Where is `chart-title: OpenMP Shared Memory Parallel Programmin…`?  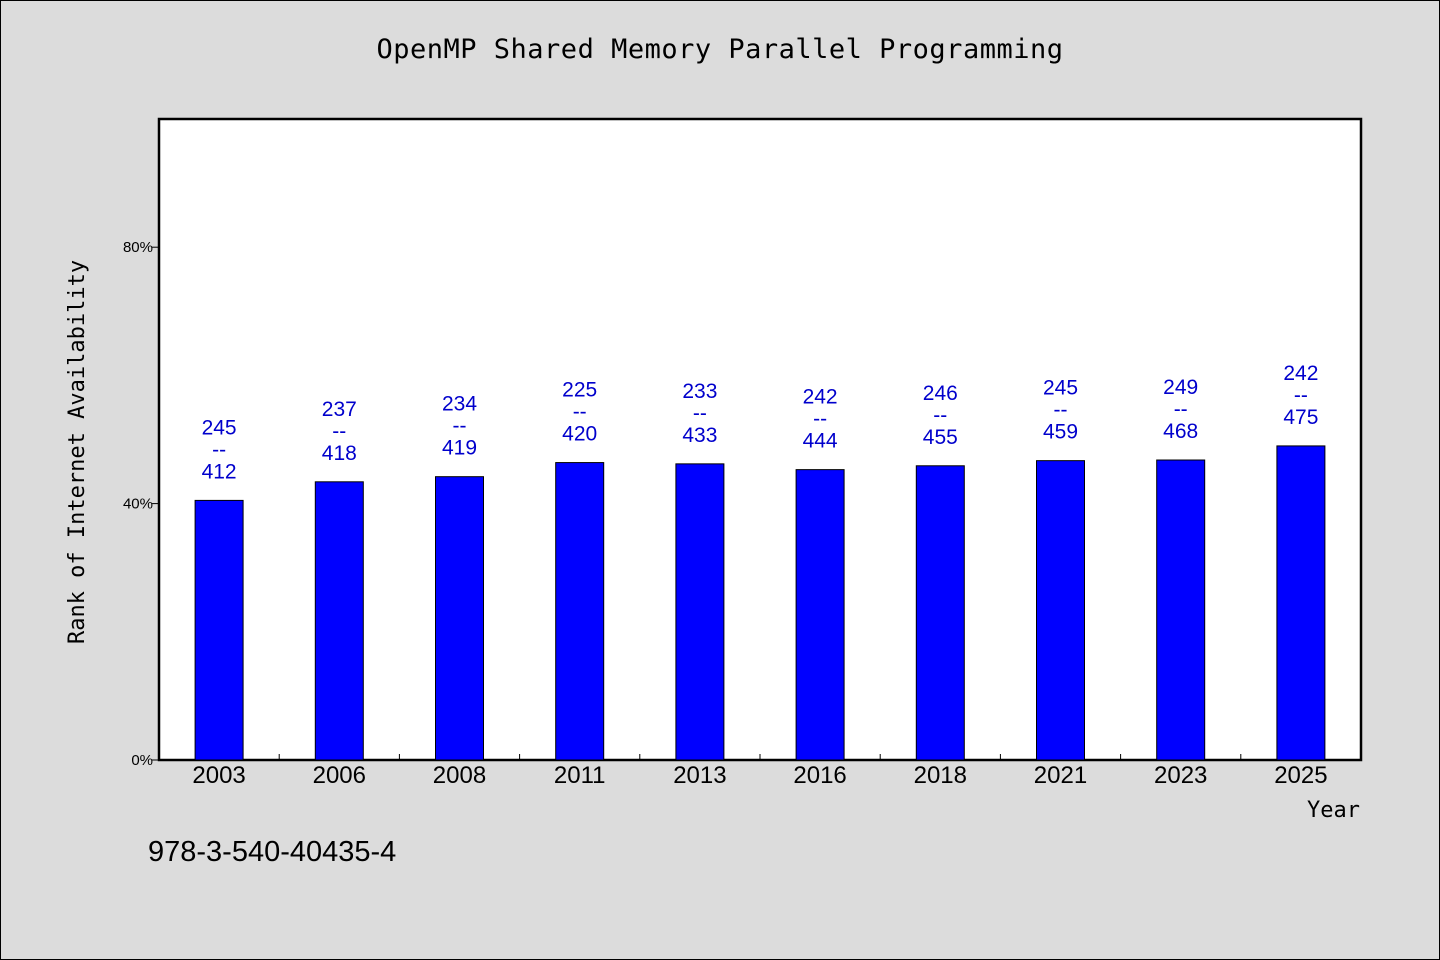
chart-title: OpenMP Shared Memory Parallel Programmin… is located at coordinates (720, 49).